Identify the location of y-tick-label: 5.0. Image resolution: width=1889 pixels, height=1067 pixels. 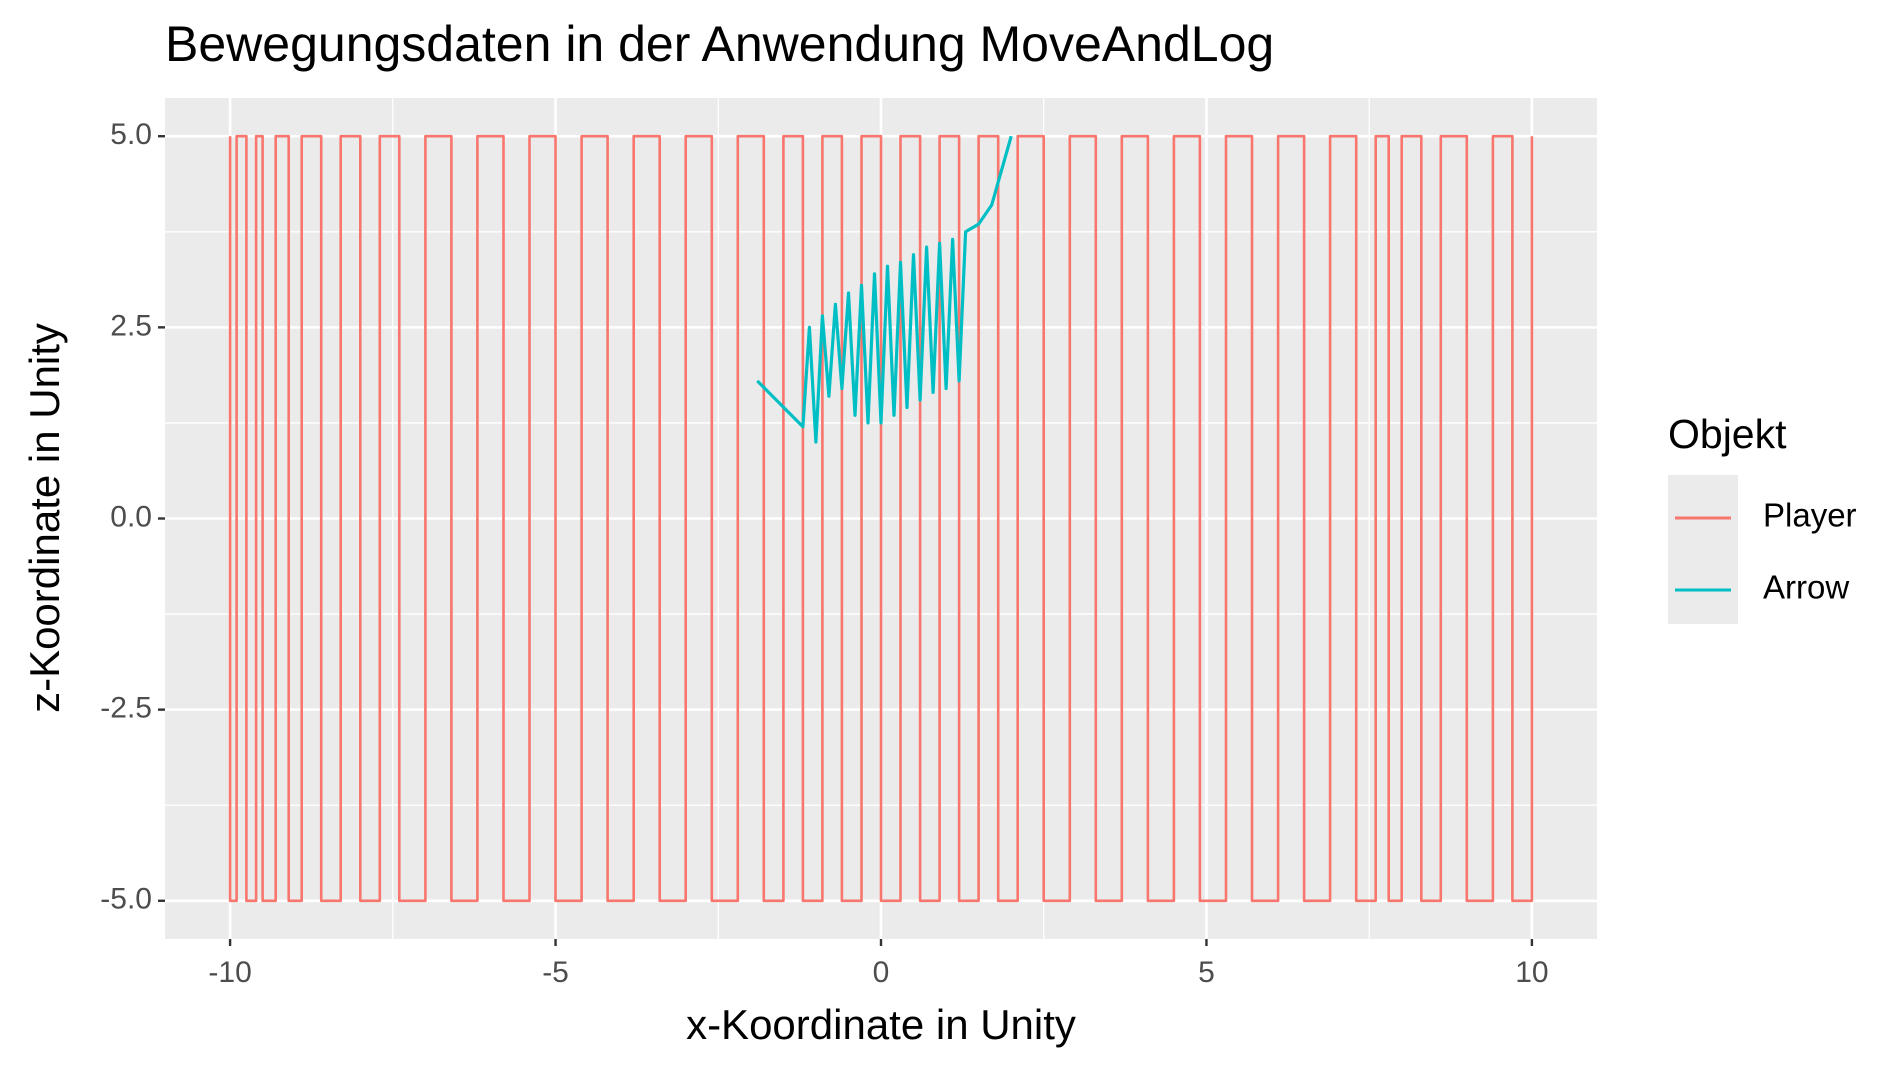
(131, 134).